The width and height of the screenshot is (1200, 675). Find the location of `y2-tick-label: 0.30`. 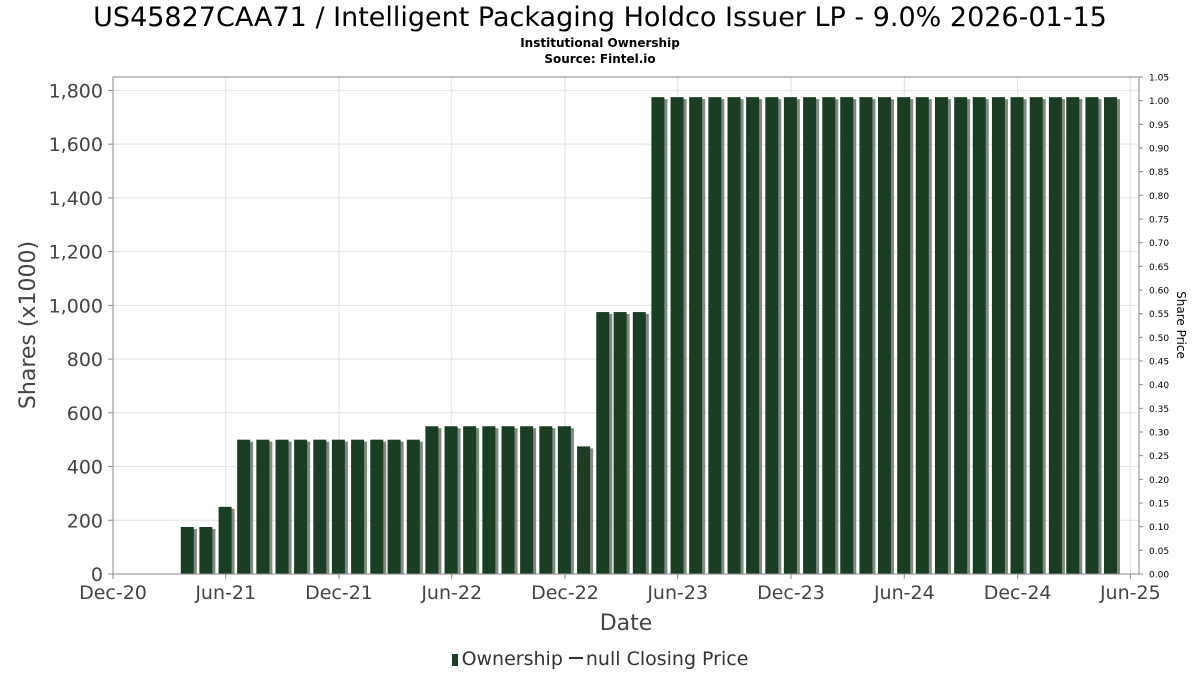

y2-tick-label: 0.30 is located at coordinates (1159, 434).